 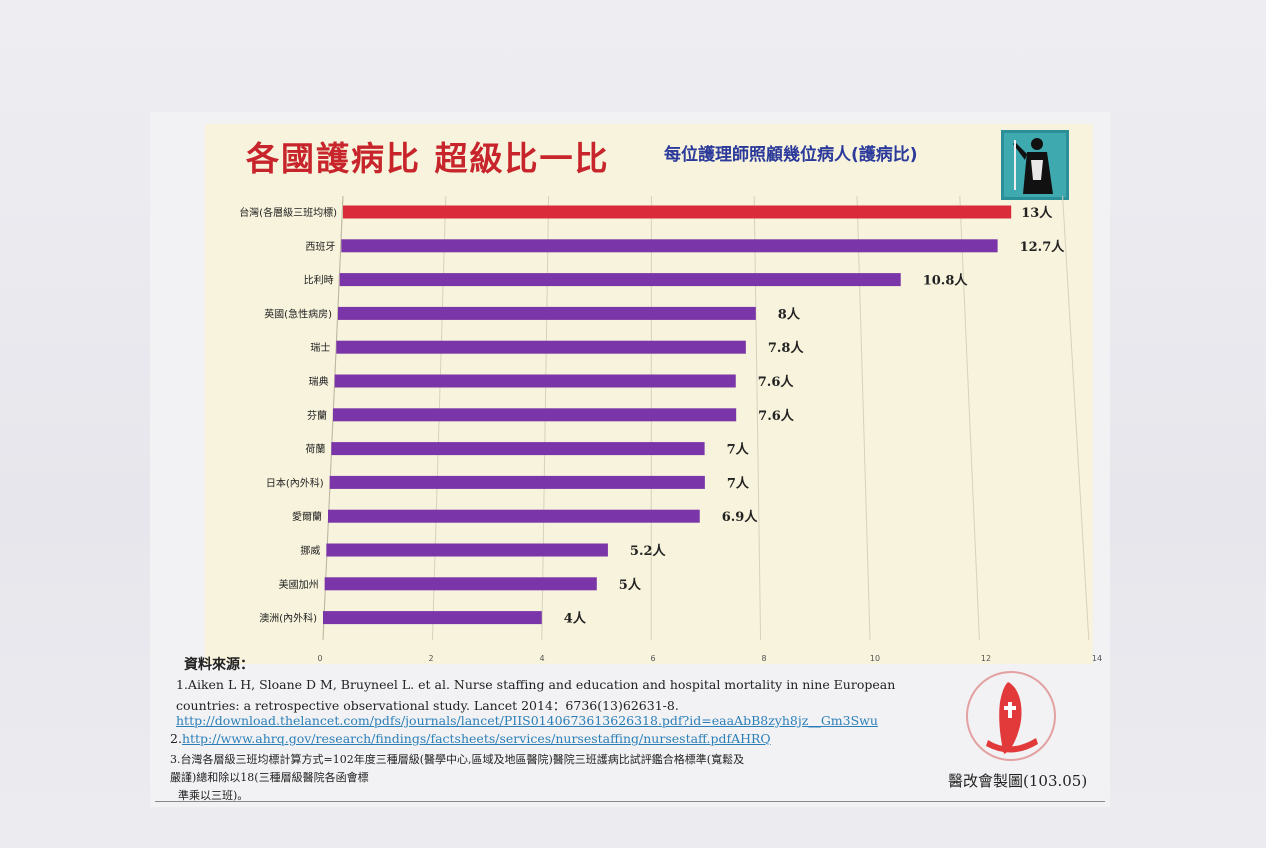 I want to click on value-label: 10.8人, so click(x=946, y=281).